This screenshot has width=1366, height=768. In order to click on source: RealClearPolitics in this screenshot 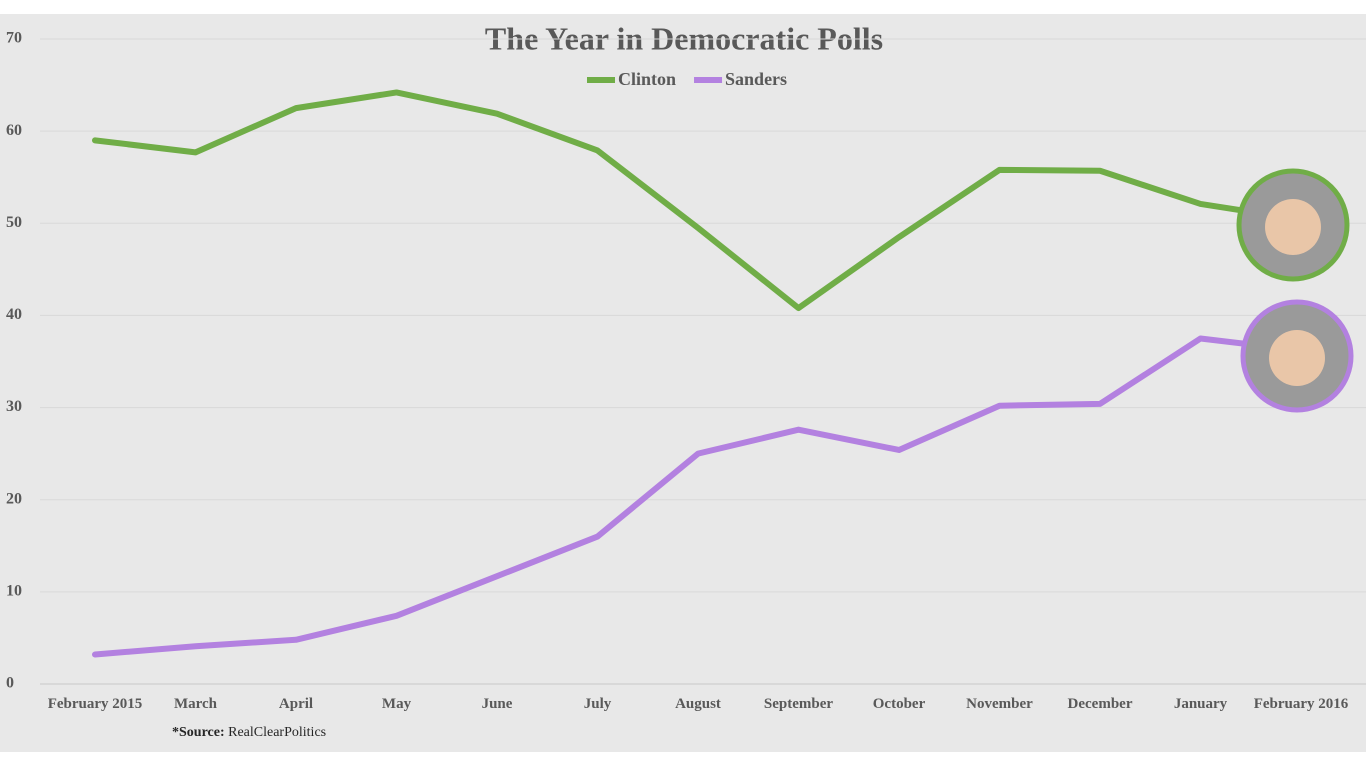, I will do `click(277, 732)`.